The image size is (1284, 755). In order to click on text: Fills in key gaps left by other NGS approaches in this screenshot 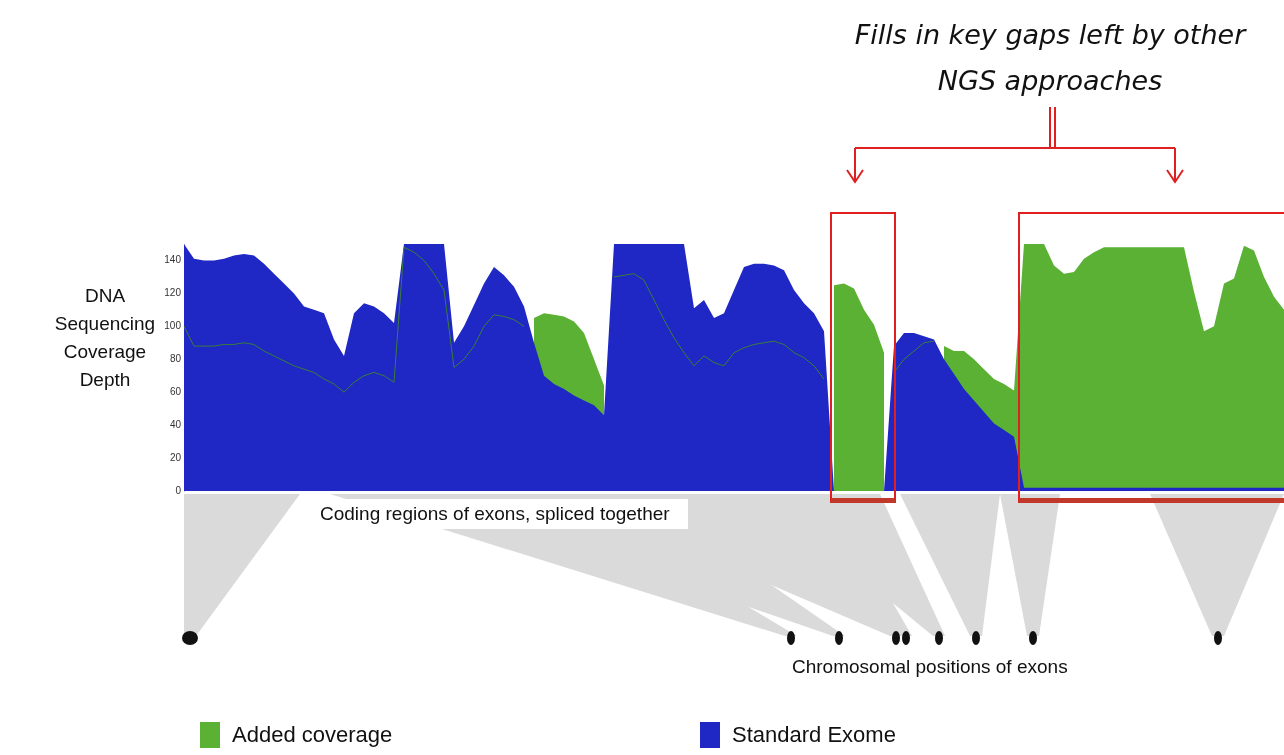, I will do `click(1050, 58)`.